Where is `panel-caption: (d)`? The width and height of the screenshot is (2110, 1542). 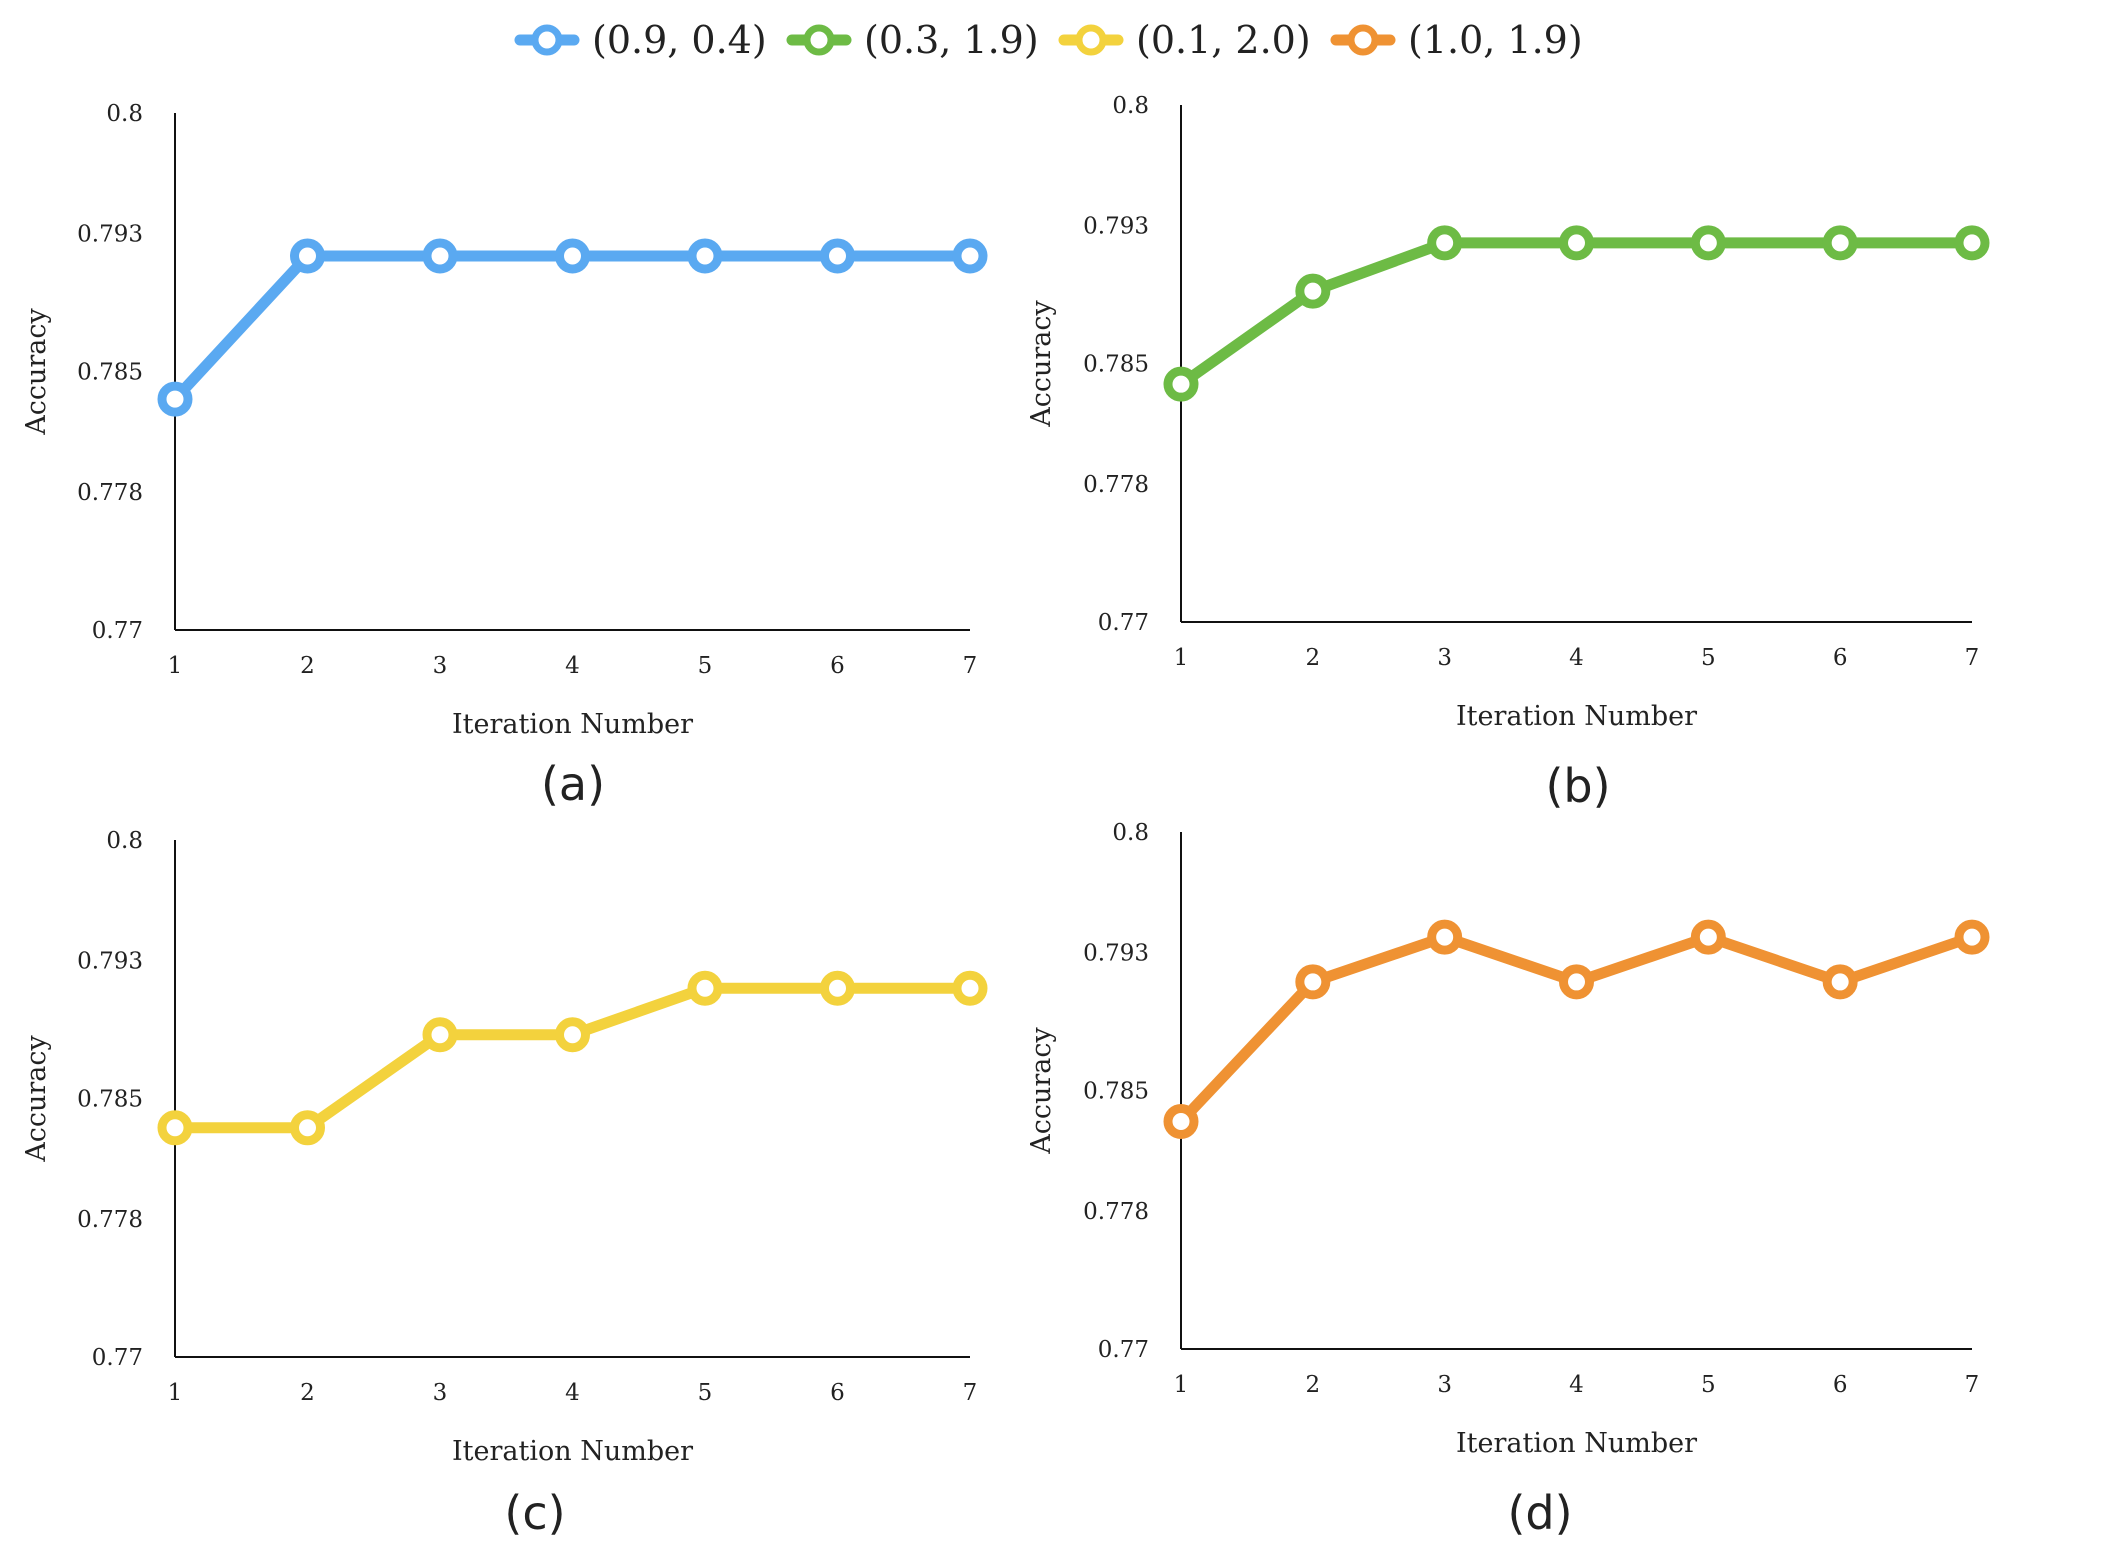
panel-caption: (d) is located at coordinates (1539, 1513).